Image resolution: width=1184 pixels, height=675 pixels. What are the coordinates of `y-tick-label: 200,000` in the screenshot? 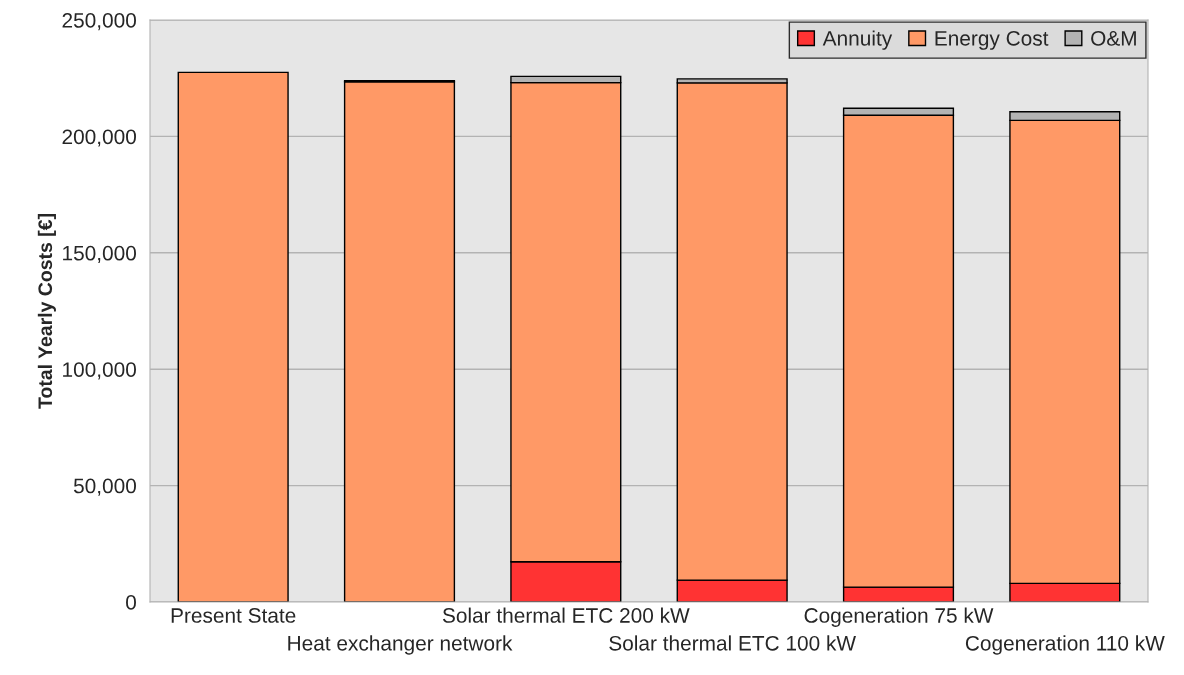 It's located at (99, 138).